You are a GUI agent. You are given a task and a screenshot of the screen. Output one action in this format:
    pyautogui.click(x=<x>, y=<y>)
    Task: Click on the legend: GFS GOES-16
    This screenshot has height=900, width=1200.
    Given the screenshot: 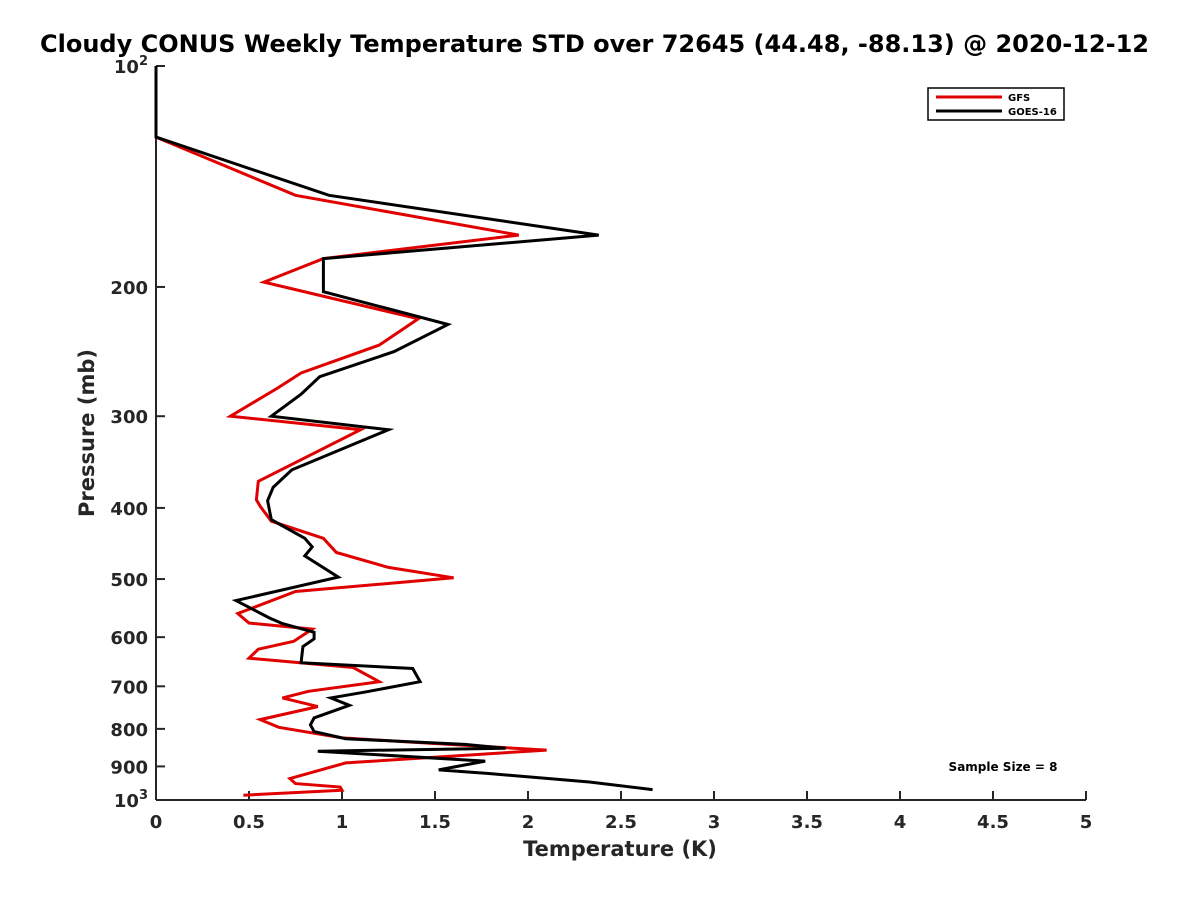 What is the action you would take?
    pyautogui.click(x=996, y=104)
    